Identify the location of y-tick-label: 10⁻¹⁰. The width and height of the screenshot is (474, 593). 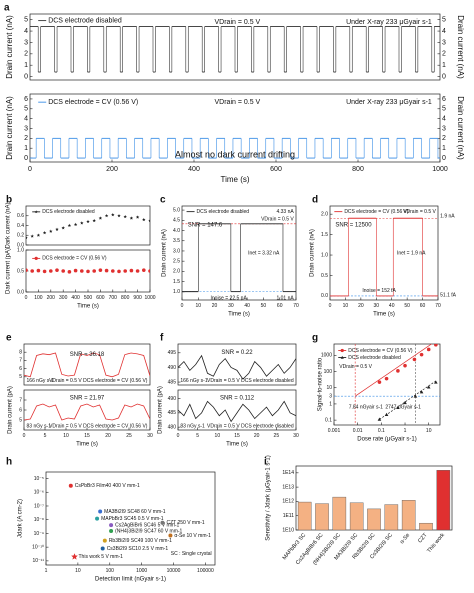
(38, 547).